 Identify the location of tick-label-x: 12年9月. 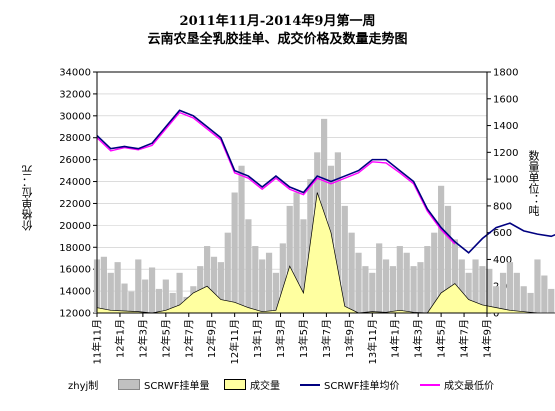
(211, 338).